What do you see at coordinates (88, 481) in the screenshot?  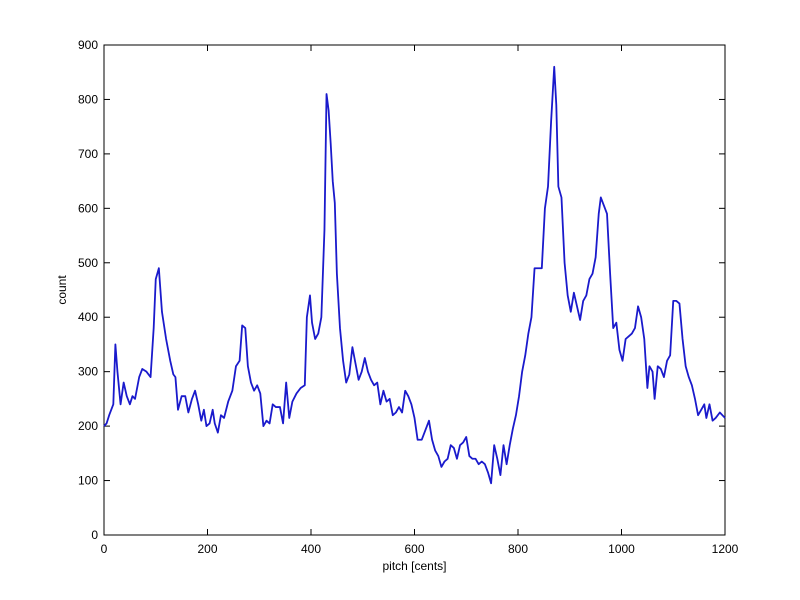 I see `y-tick-label: 100` at bounding box center [88, 481].